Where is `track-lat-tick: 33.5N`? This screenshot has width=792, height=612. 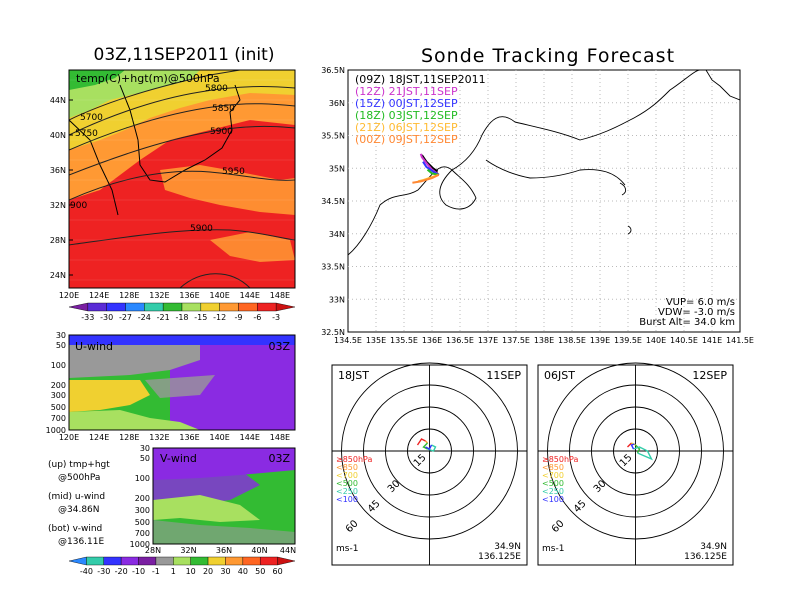 track-lat-tick: 33.5N is located at coordinates (333, 267).